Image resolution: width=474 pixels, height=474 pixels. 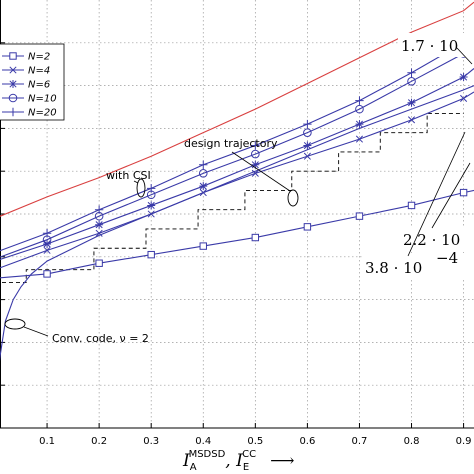 I want to click on xlabel-arrow: ⟶, so click(x=282, y=461).